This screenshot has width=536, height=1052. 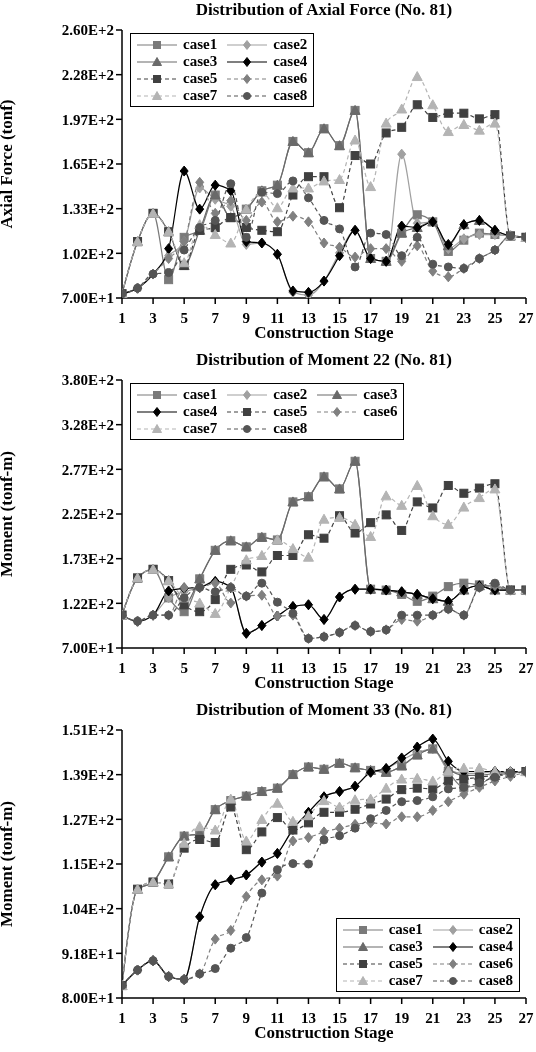 I want to click on y-tick-label: 1.73E+2, so click(x=87, y=558).